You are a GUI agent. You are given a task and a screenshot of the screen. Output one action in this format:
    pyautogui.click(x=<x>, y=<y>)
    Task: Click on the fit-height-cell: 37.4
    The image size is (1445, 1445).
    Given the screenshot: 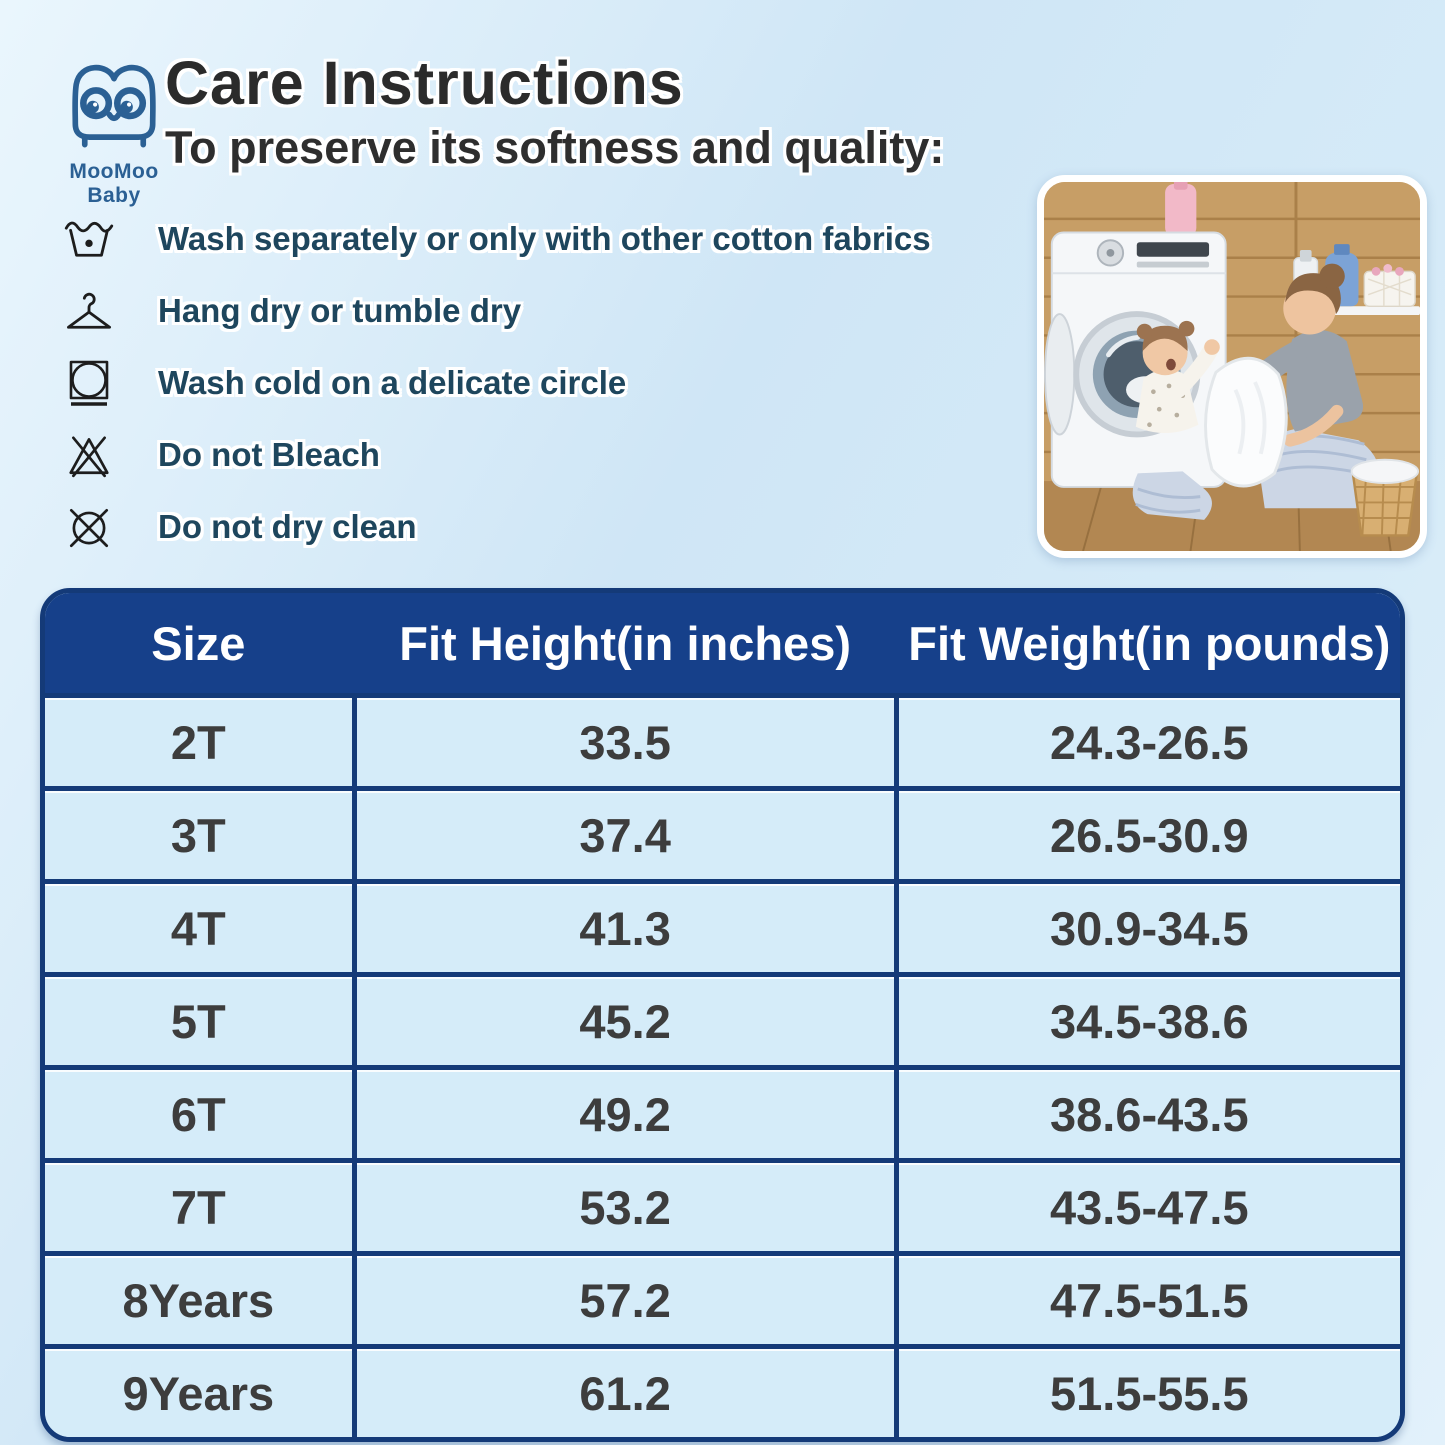 What is the action you would take?
    pyautogui.click(x=627, y=832)
    